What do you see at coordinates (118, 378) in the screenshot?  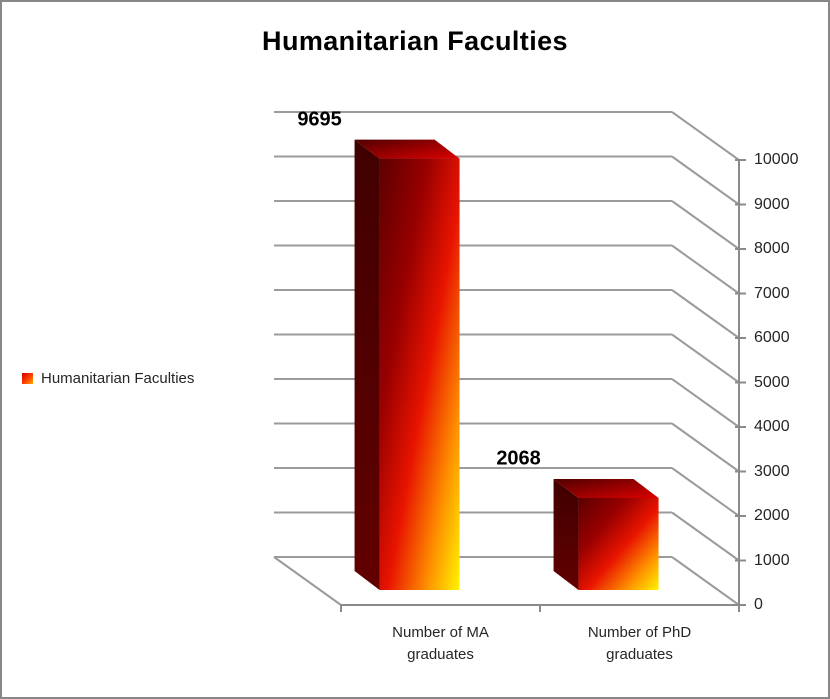 I see `legend-label: Humanitarian Faculties` at bounding box center [118, 378].